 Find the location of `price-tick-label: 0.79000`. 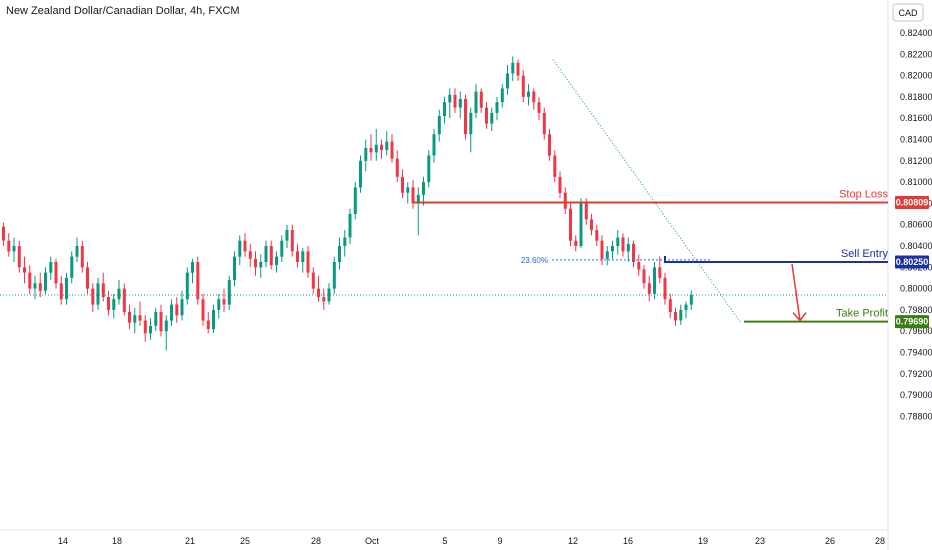

price-tick-label: 0.79000 is located at coordinates (916, 395).